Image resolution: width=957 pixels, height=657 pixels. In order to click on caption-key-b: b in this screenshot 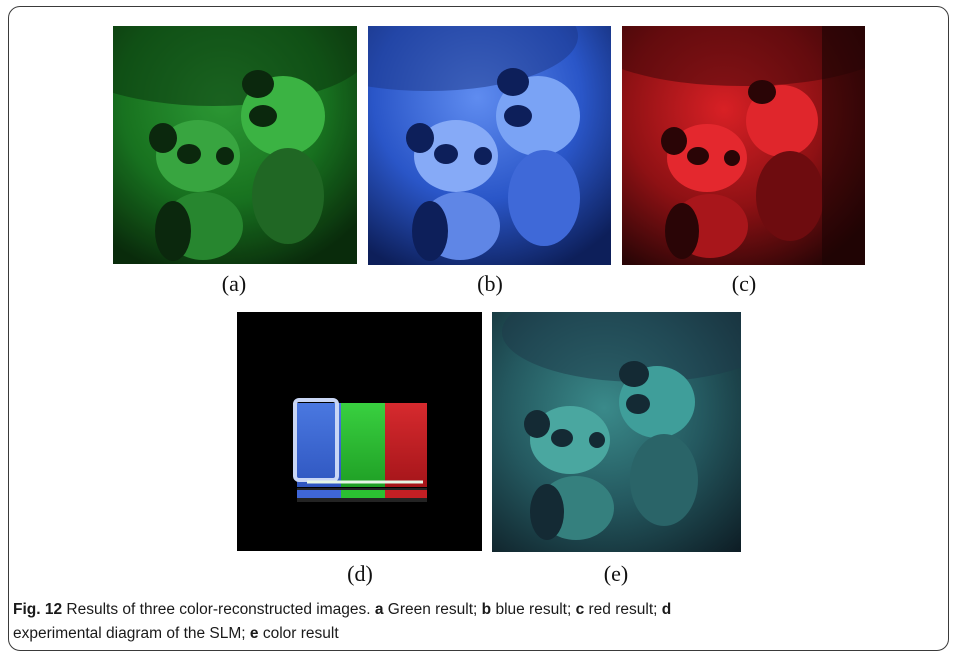, I will do `click(486, 609)`.